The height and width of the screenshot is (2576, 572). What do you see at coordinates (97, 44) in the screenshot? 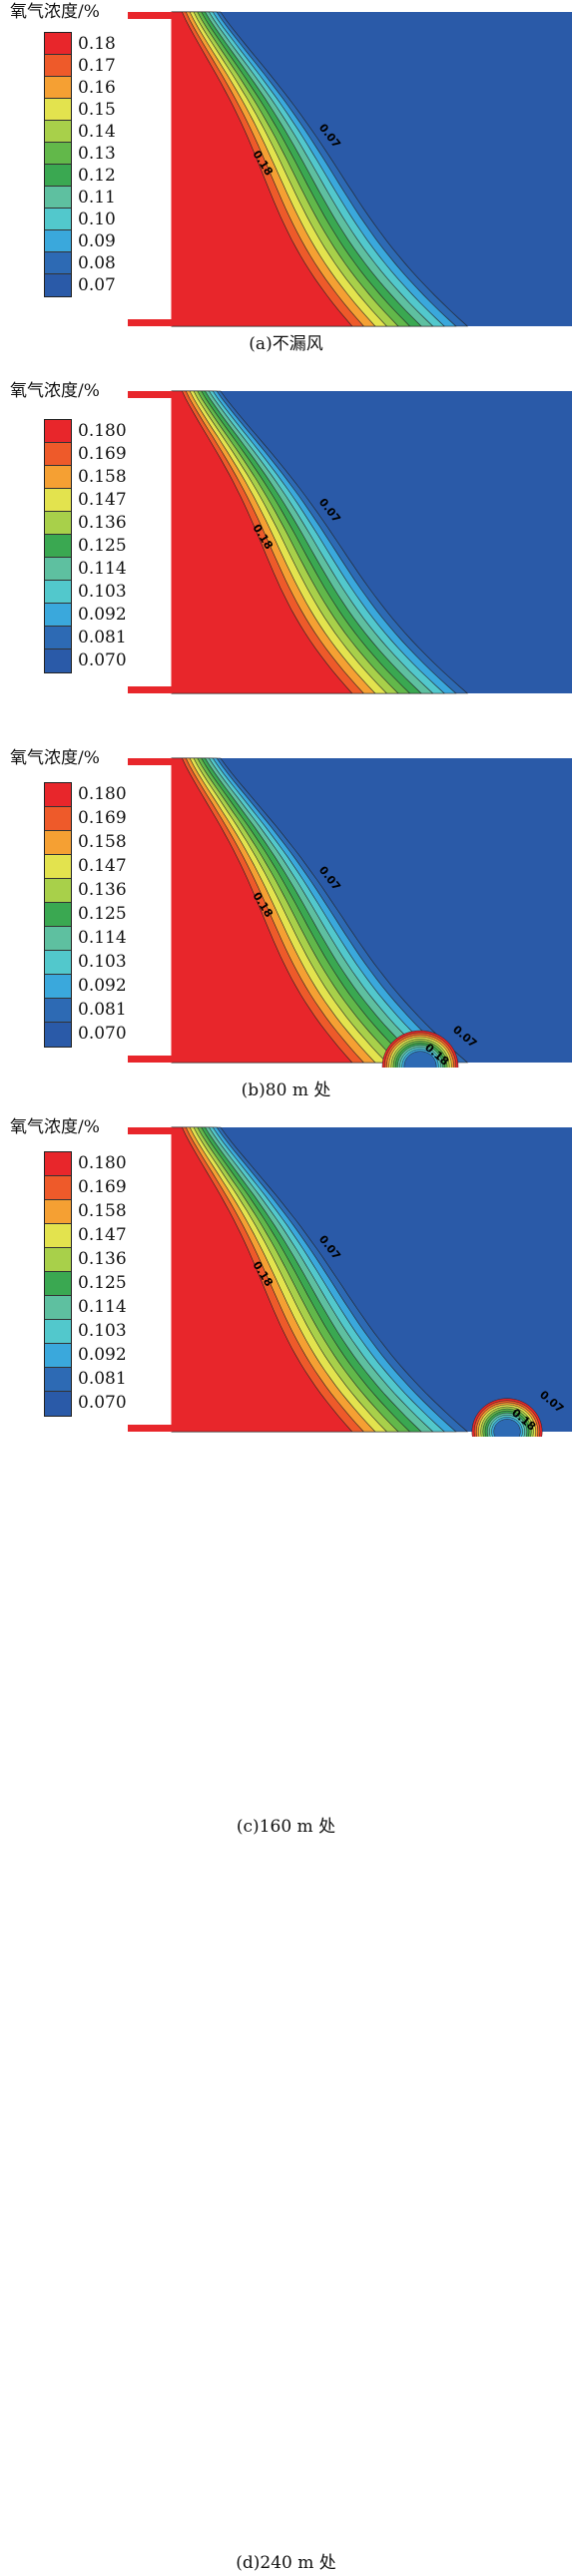
I see `legend-value: 0.18` at bounding box center [97, 44].